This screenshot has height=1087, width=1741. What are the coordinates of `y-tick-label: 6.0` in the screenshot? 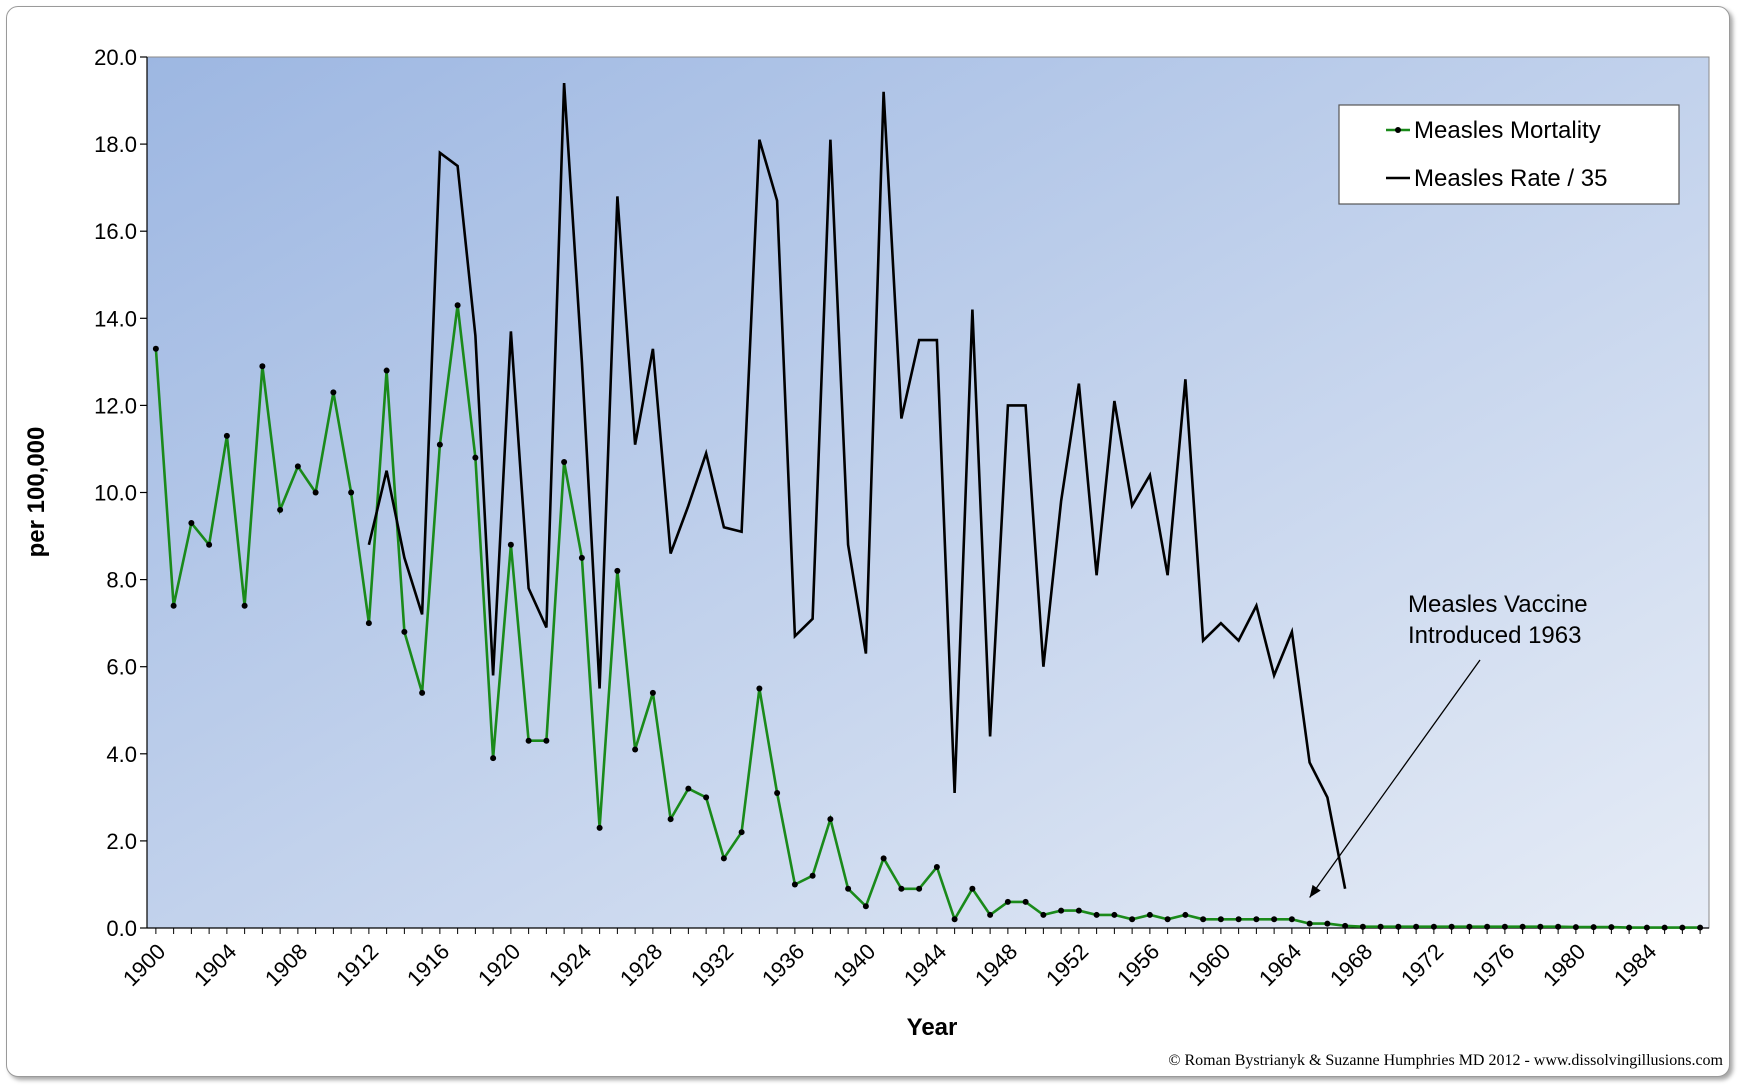 It's located at (121, 667).